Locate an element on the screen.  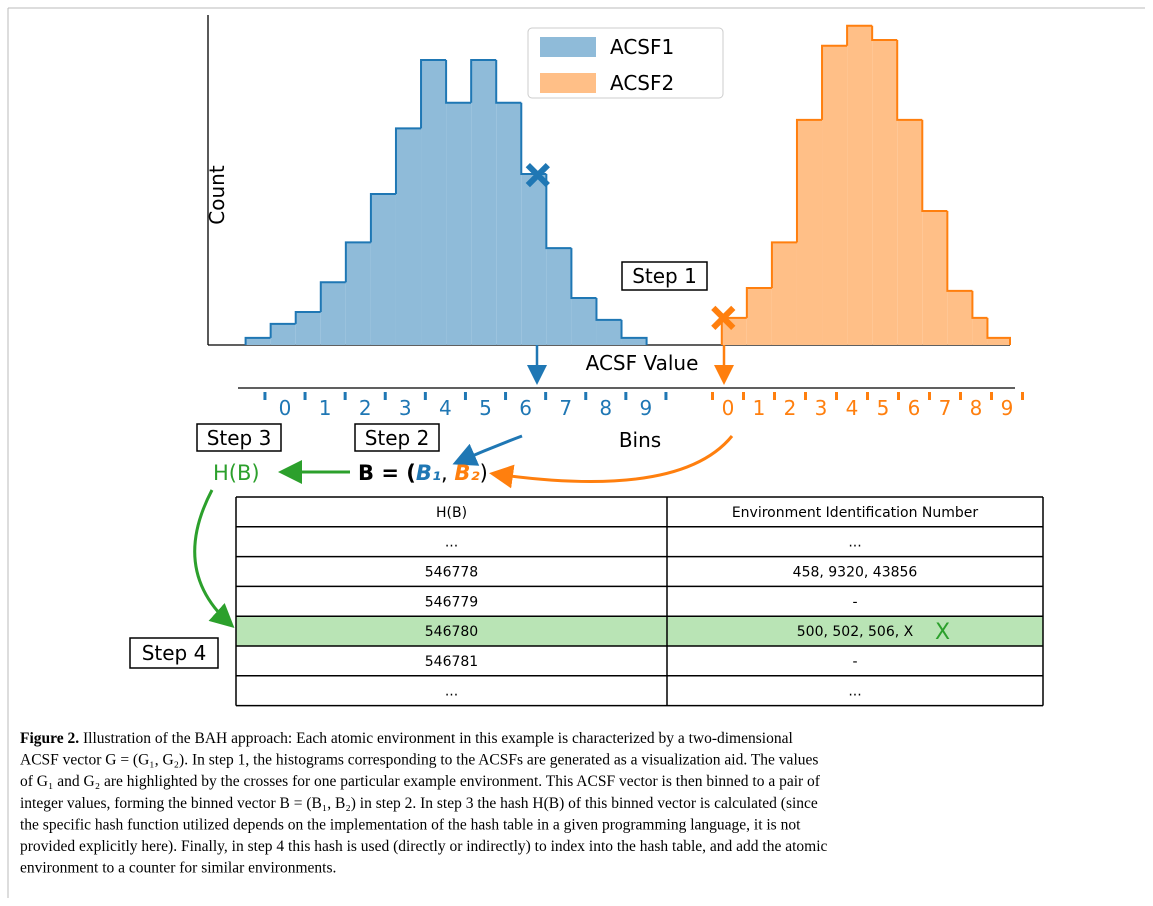
legend-label: ACSF2 is located at coordinates (642, 83).